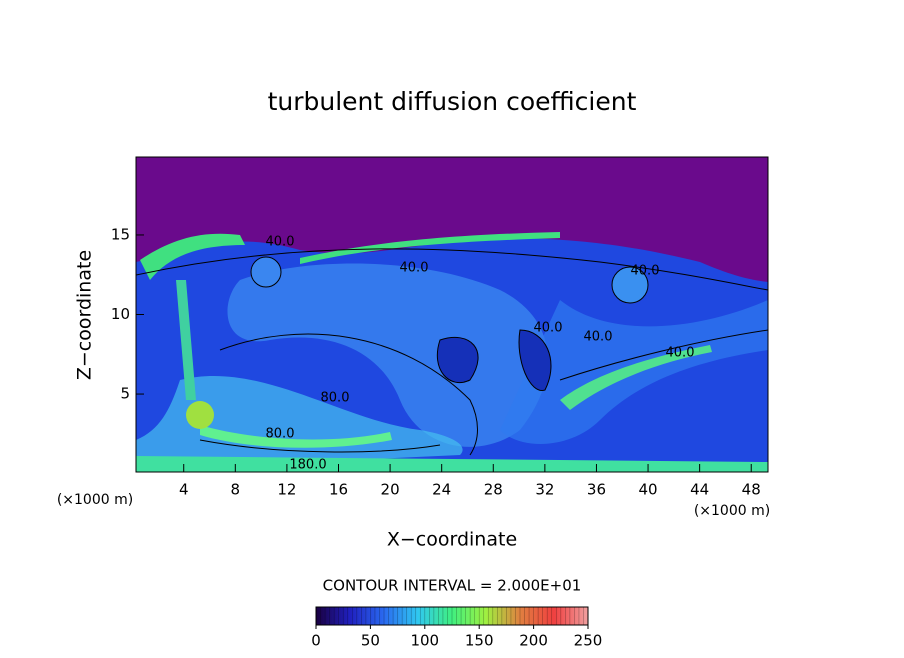  Describe the element at coordinates (596, 490) in the screenshot. I see `x-tick-label: 36` at that location.